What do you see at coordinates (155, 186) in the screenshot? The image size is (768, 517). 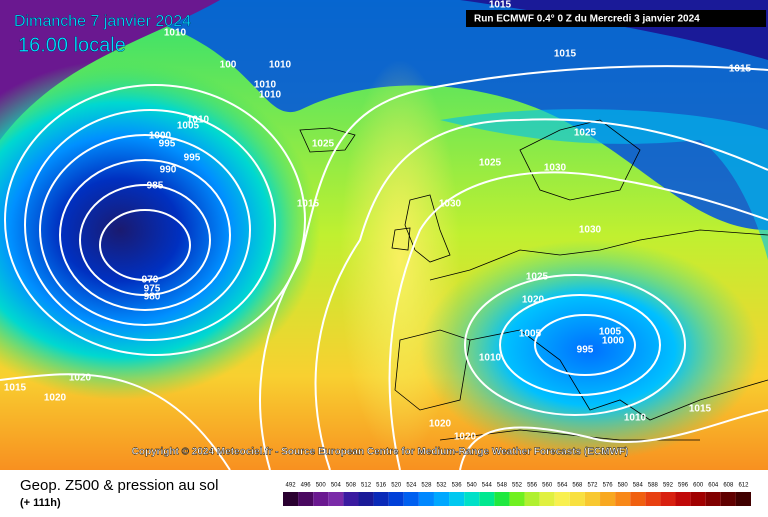 I see `isobar-label: 985` at bounding box center [155, 186].